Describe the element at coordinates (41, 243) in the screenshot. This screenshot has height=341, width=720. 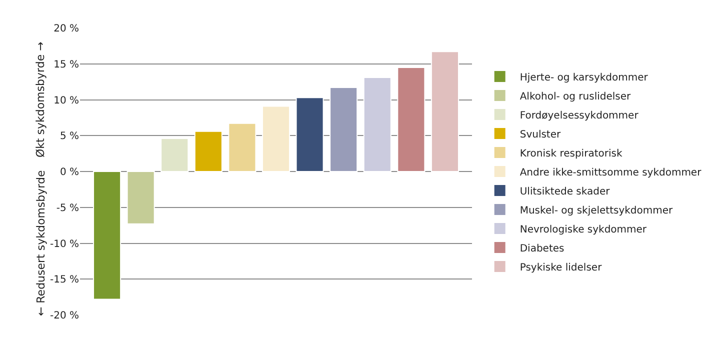
I see `text: ← Redusert sykdomsbyrde` at that location.